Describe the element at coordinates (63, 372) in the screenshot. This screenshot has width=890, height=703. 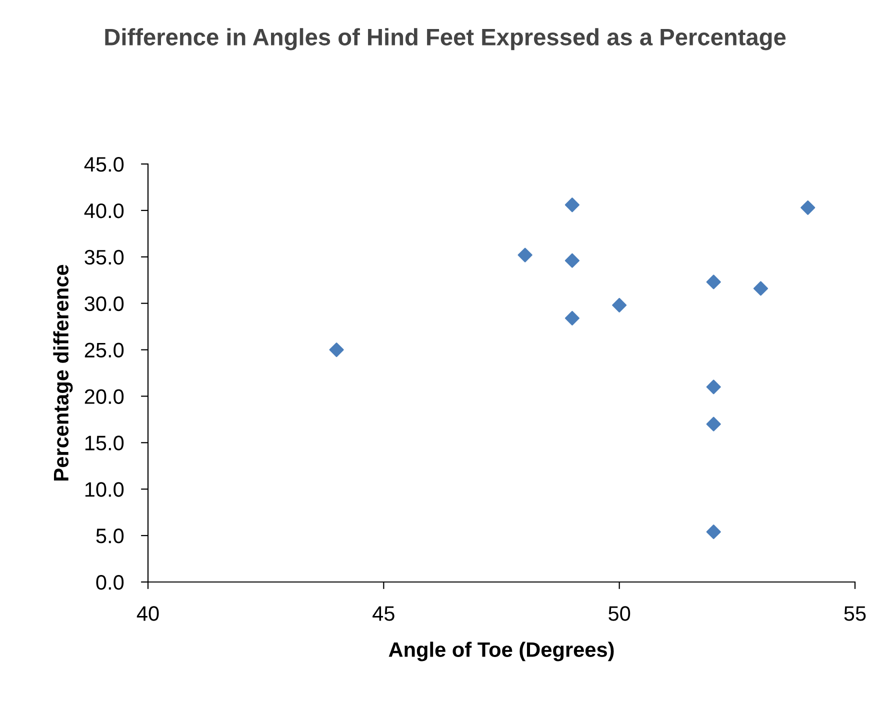
I see `y-axis-title: Percentage difference` at that location.